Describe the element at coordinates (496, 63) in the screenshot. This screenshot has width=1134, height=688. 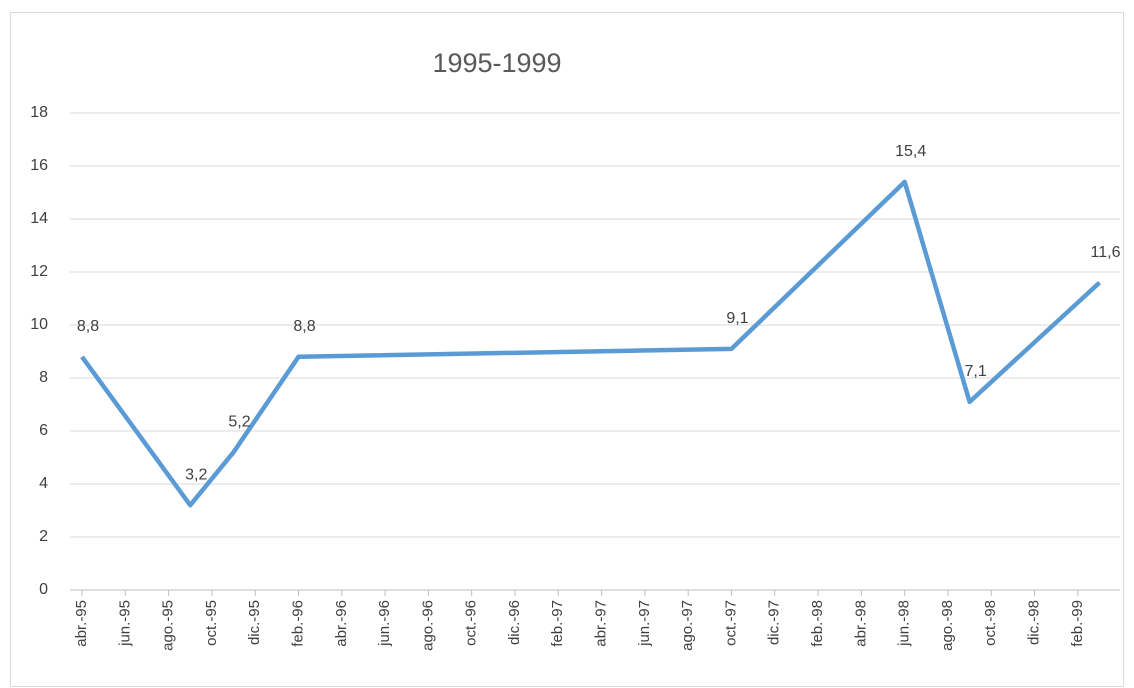
I see `chart-title: 1995-1999` at that location.